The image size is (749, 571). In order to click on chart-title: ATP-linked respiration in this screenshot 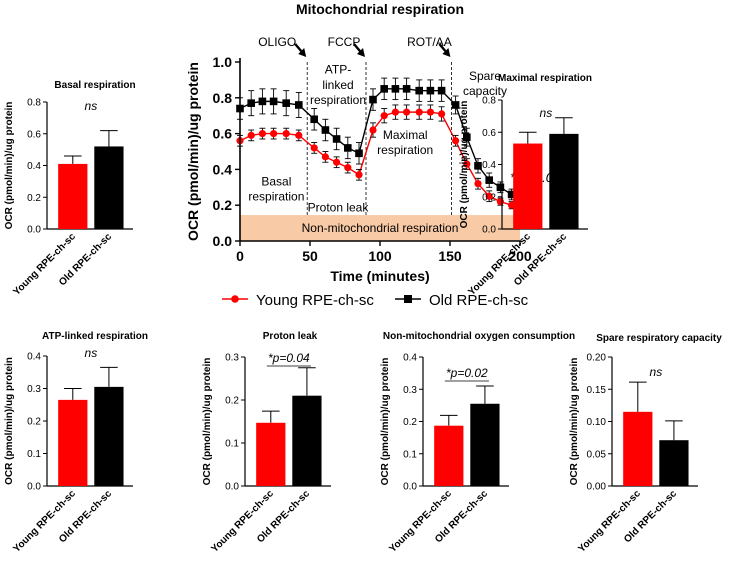, I will do `click(95, 336)`.